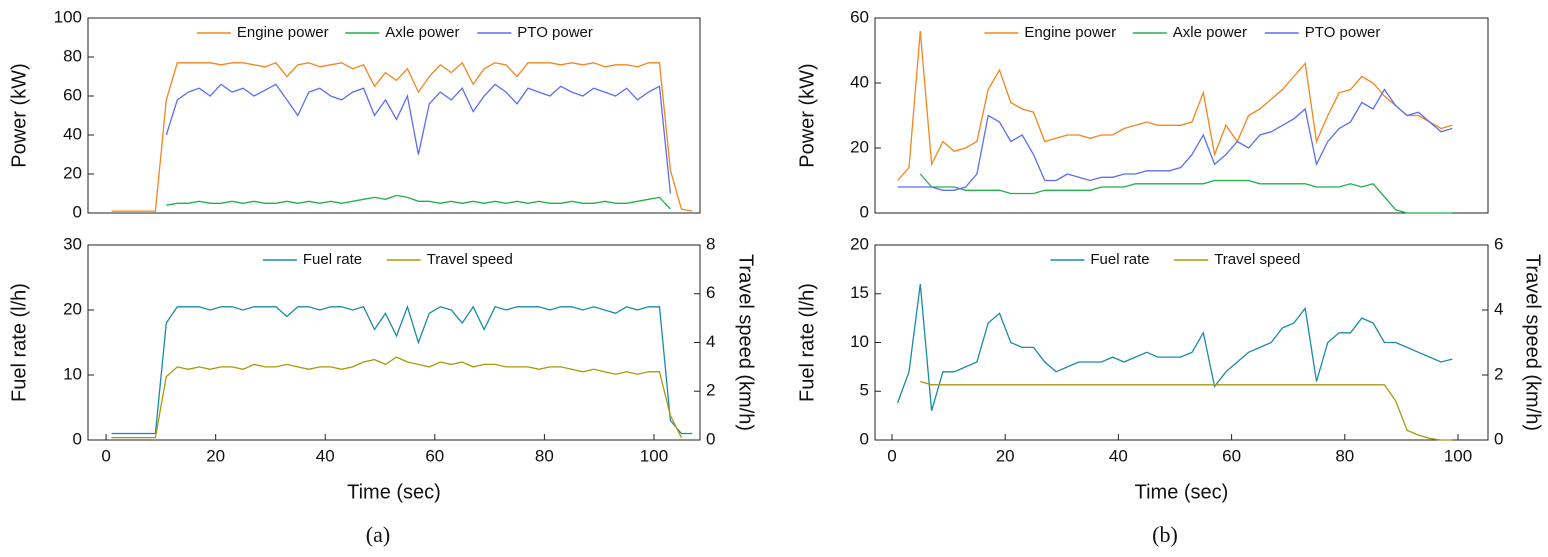 Image resolution: width=1548 pixels, height=557 pixels. What do you see at coordinates (859, 292) in the screenshot?
I see `y-tick-label: 15` at bounding box center [859, 292].